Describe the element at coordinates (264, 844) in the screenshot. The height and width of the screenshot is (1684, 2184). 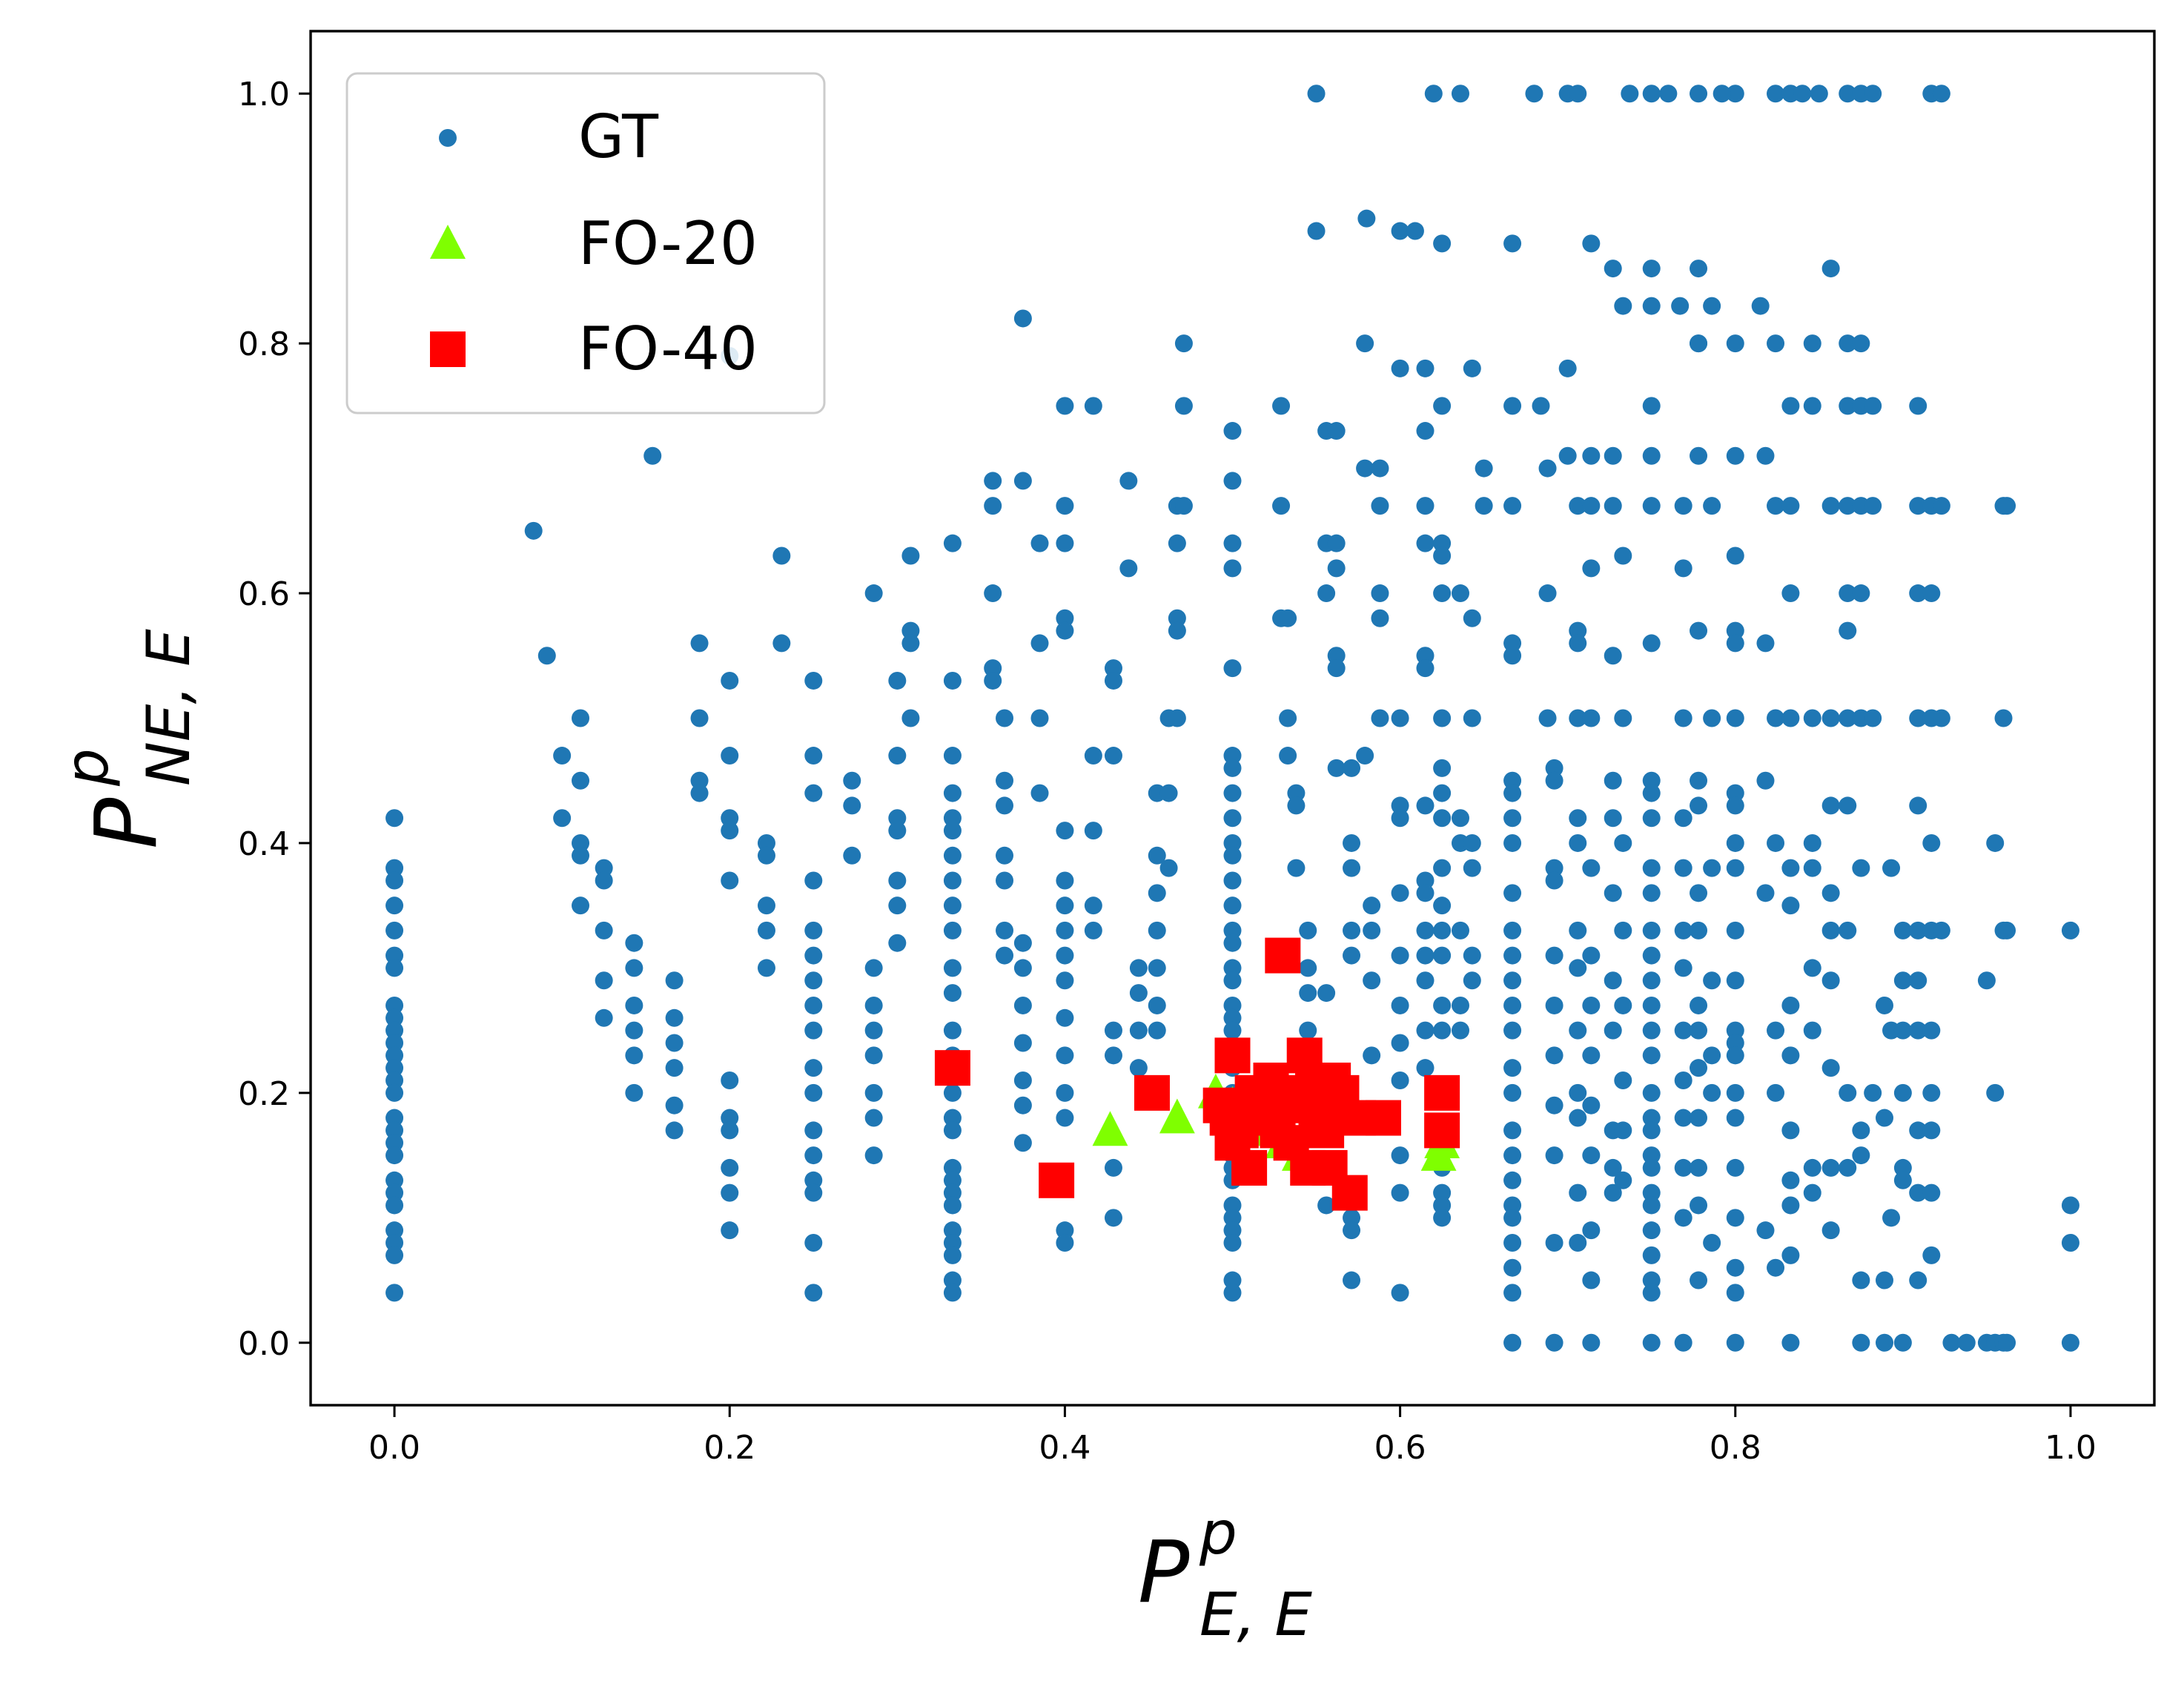
I see `y-tick-label: 0.4` at that location.